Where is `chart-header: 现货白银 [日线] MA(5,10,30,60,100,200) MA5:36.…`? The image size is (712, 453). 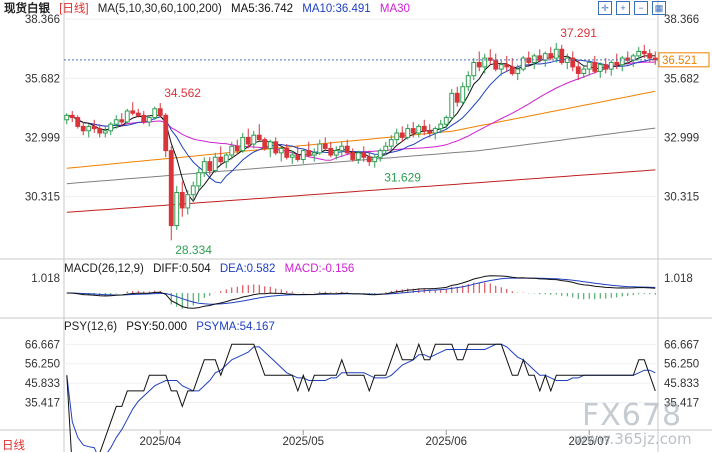
chart-header: 现货白银 [日线] MA(5,10,30,60,100,200) MA5:36.… is located at coordinates (356, 9).